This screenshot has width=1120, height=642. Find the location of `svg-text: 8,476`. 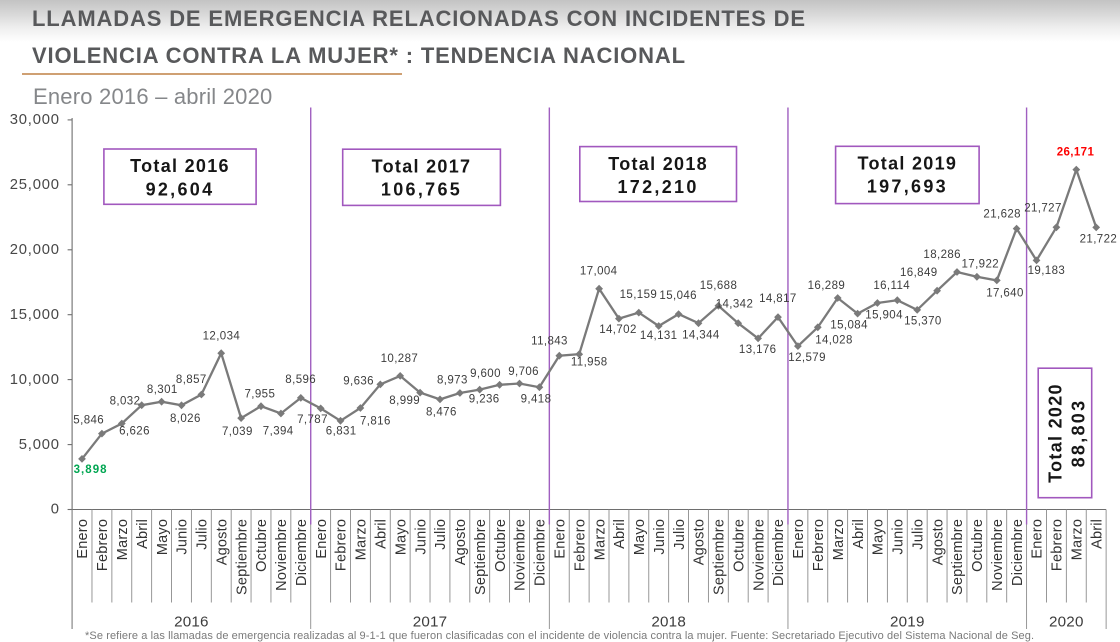

svg-text: 8,476 is located at coordinates (441, 412).